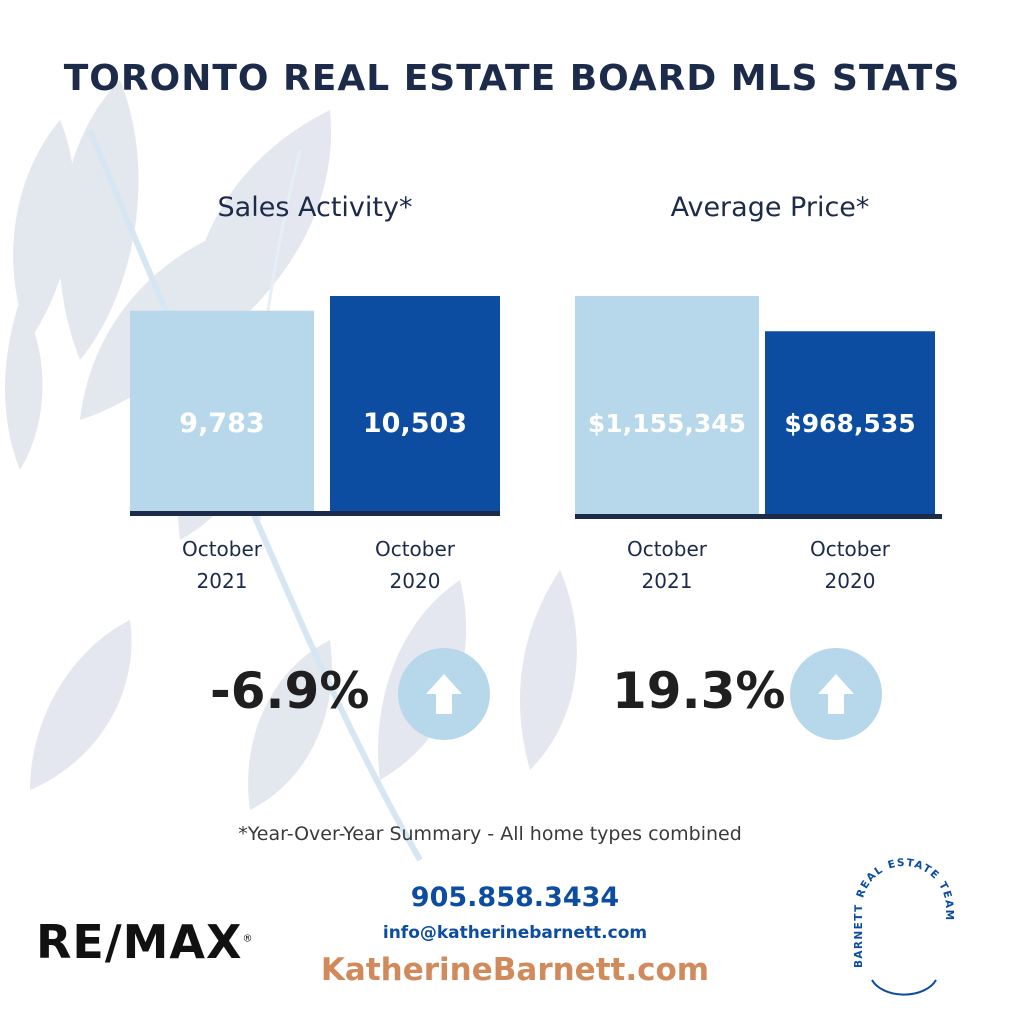 This screenshot has height=1024, width=1024. What do you see at coordinates (222, 581) in the screenshot?
I see `sales-category-label-1-line-2: 2021` at bounding box center [222, 581].